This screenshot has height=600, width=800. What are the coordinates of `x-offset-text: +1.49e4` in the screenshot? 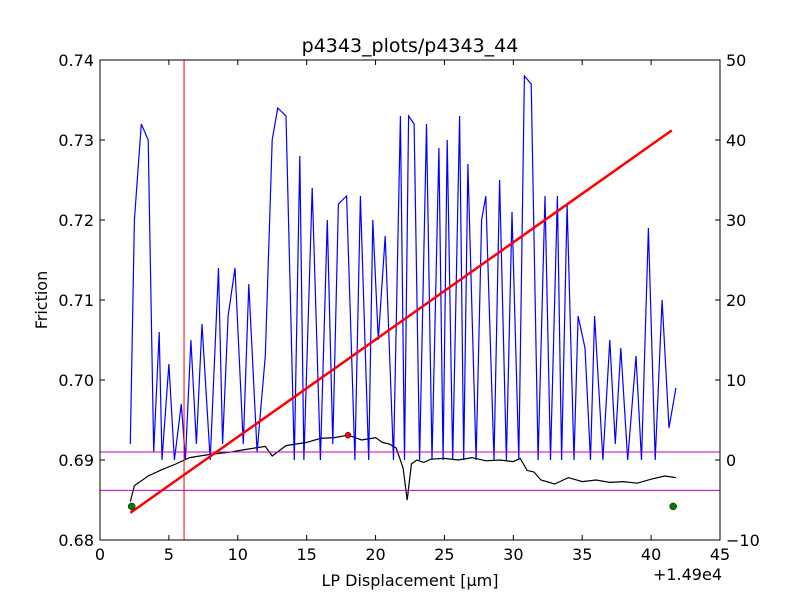 It's located at (687, 574).